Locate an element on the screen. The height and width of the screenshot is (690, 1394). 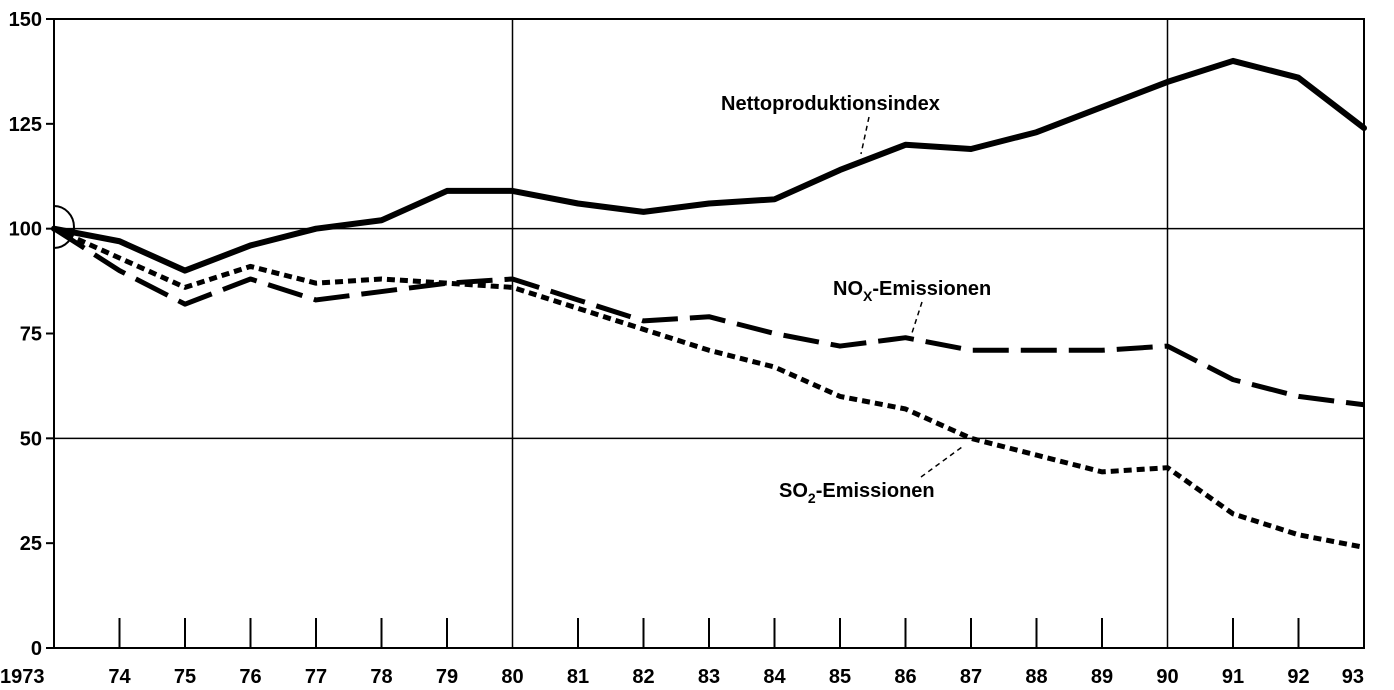
y-axis: 0 25 50 75 100 125 150 is located at coordinates (31, 334).